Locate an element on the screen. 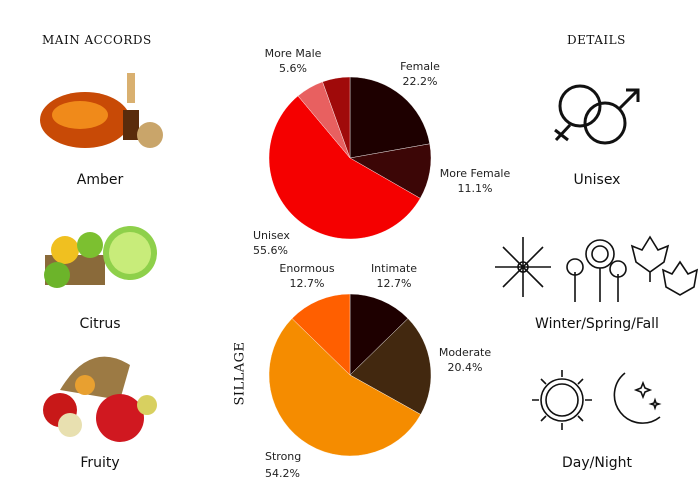  season-value: Winter/Spring/Fall is located at coordinates (597, 324).